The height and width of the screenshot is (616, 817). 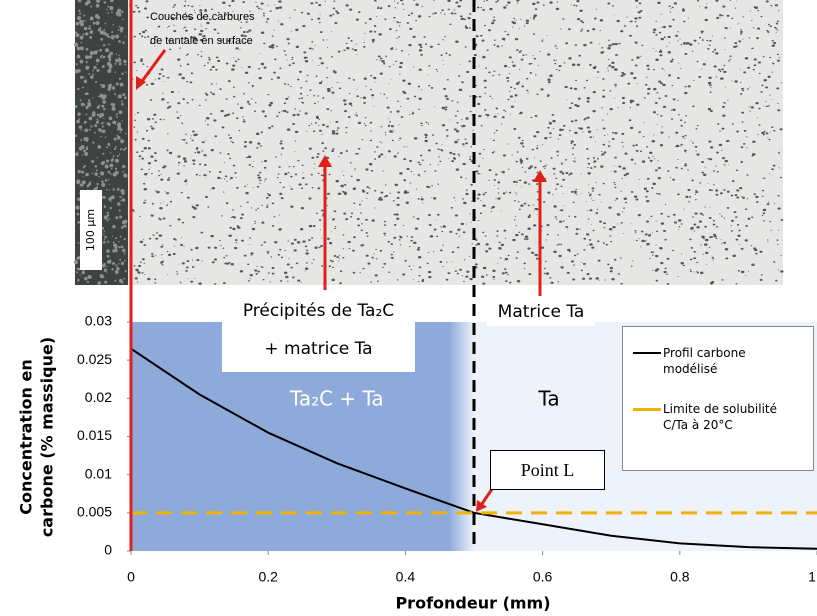 I want to click on legend-label: Limite de solubilité C/Ta à 20°C, so click(x=720, y=417).